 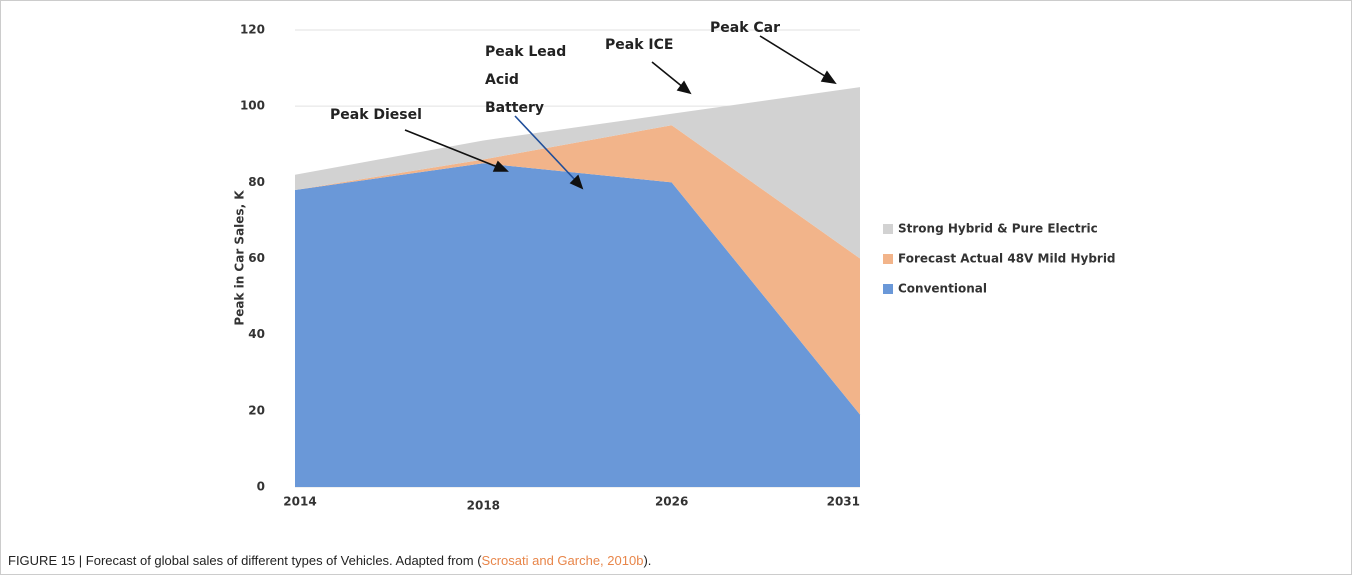 I want to click on y-tick-label: 0, so click(x=261, y=487).